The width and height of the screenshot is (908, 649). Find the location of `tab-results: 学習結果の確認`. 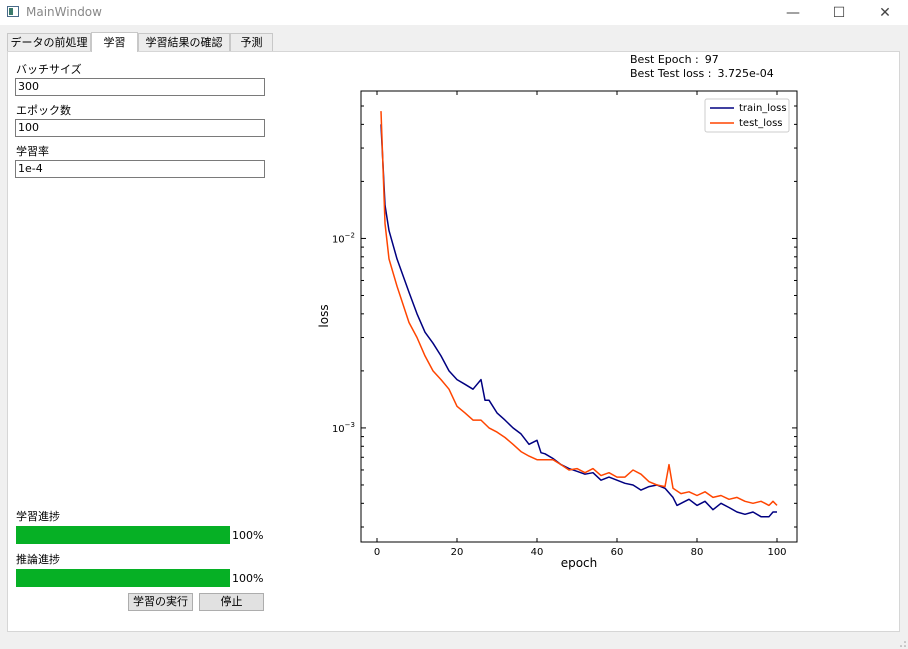

tab-results: 学習結果の確認 is located at coordinates (184, 42).